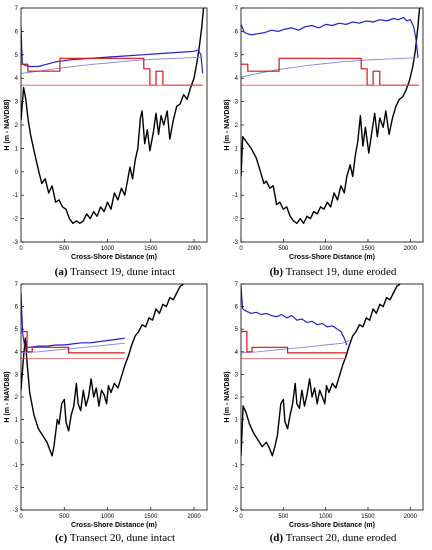  Describe the element at coordinates (237, 173) in the screenshot. I see `y-tick-label-b-0: 0` at that location.